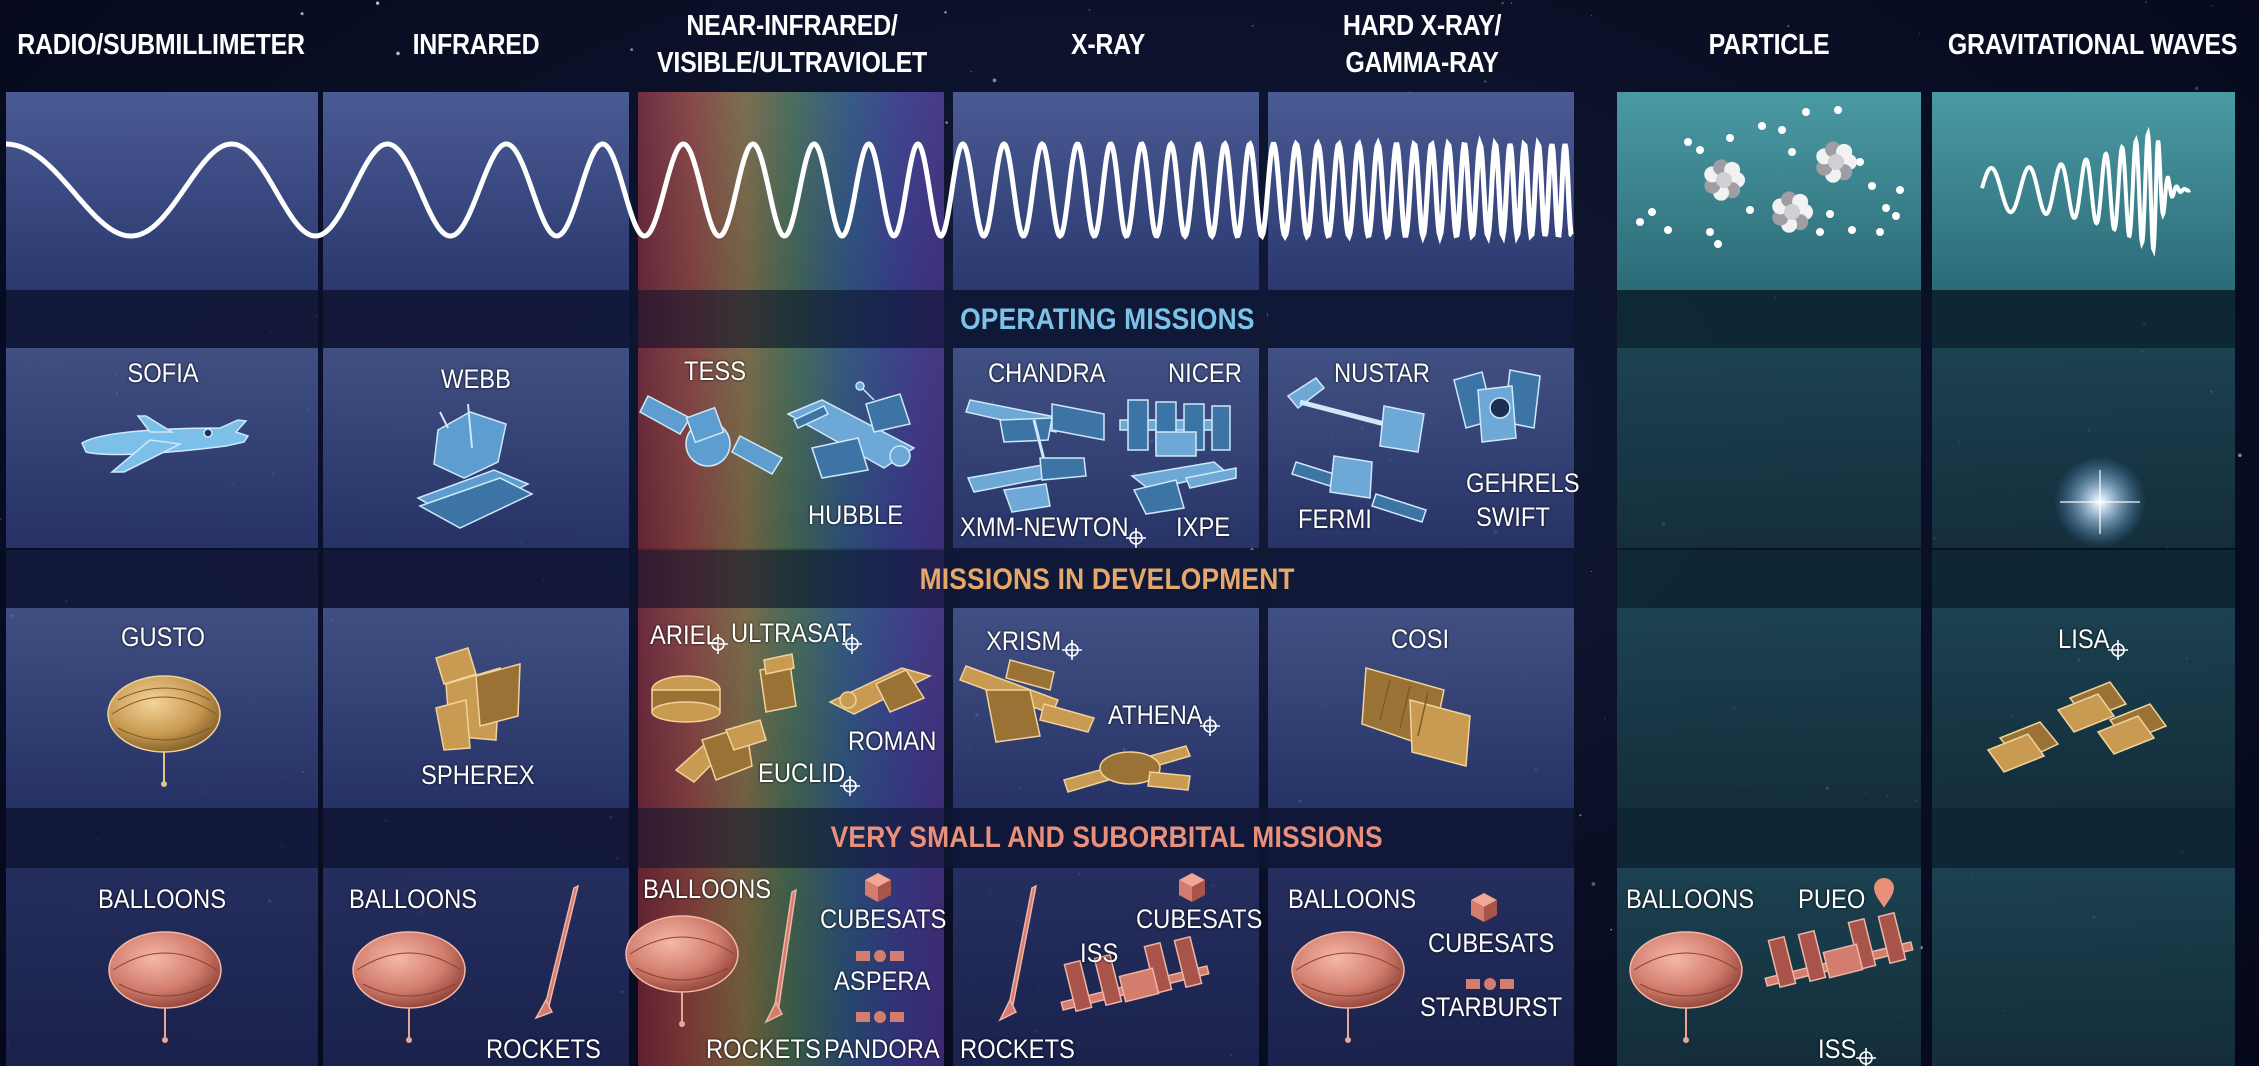 This screenshot has height=1066, width=2259. I want to click on athena-observatory-icon, so click(1127, 769).